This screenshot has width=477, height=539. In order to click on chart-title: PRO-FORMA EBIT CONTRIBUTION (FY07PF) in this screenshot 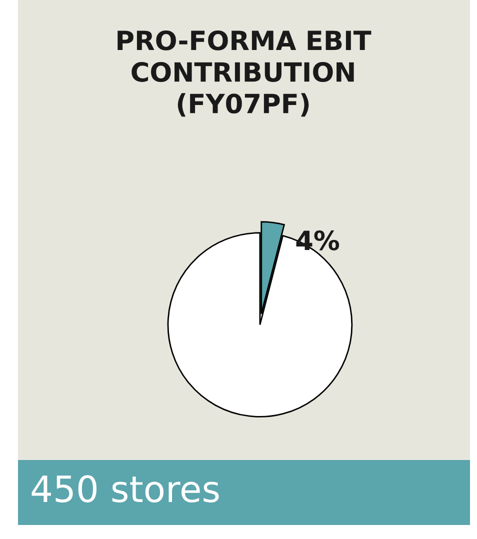, I will do `click(245, 73)`.